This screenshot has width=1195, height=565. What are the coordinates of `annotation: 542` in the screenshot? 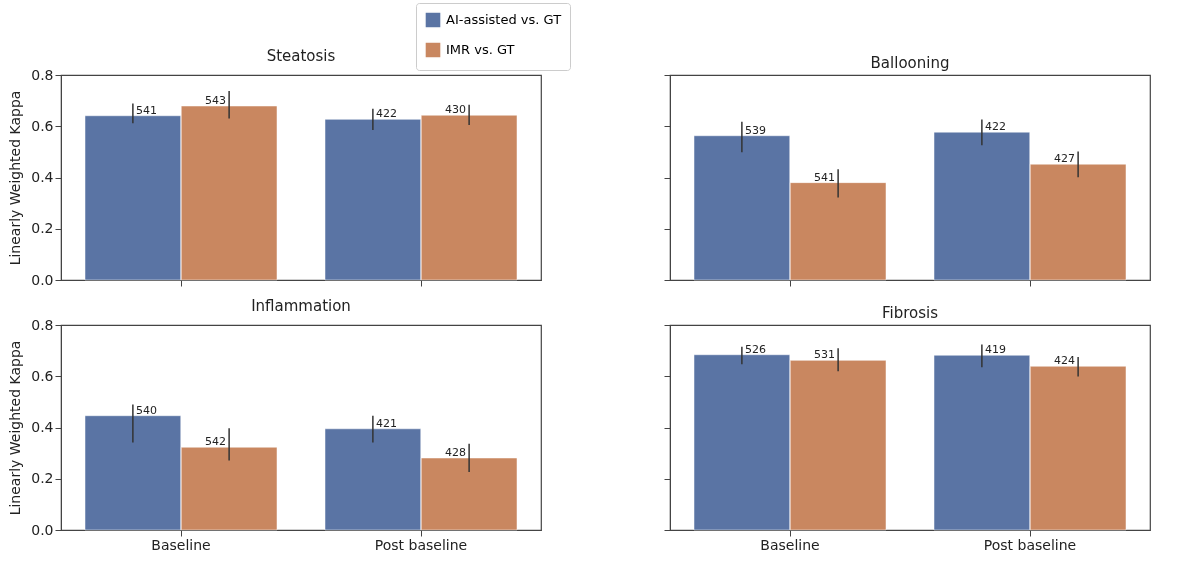 It's located at (216, 442).